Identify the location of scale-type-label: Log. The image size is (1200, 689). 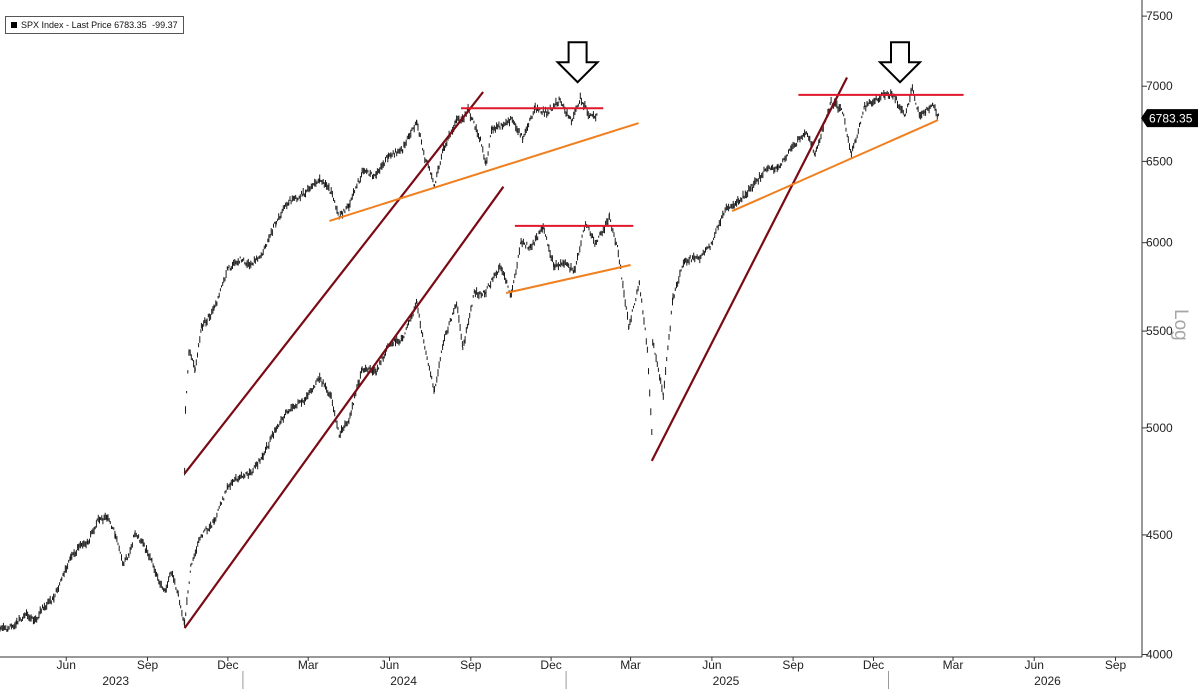
(1180, 325).